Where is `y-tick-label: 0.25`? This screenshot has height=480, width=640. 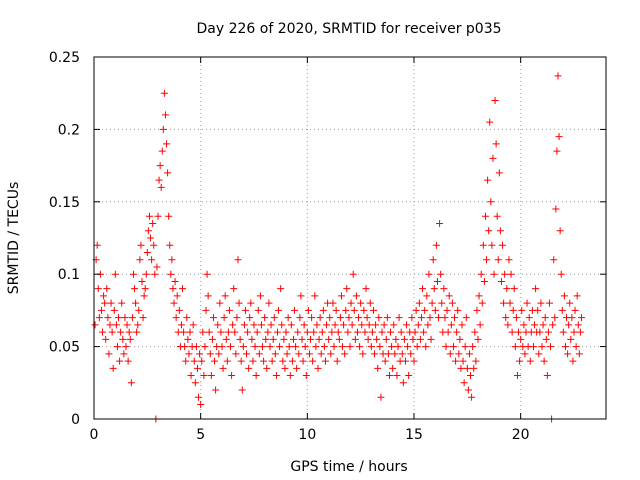
y-tick-label: 0.25 is located at coordinates (64, 58).